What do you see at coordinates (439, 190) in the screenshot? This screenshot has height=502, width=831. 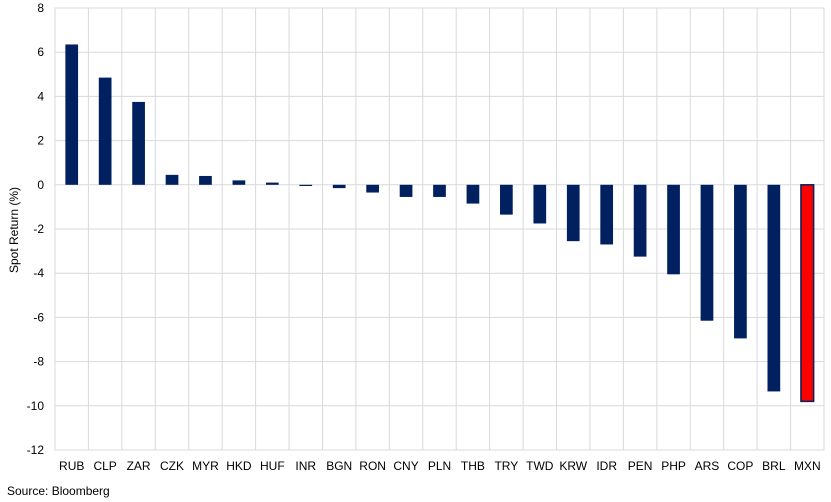 I see `bar-pln` at bounding box center [439, 190].